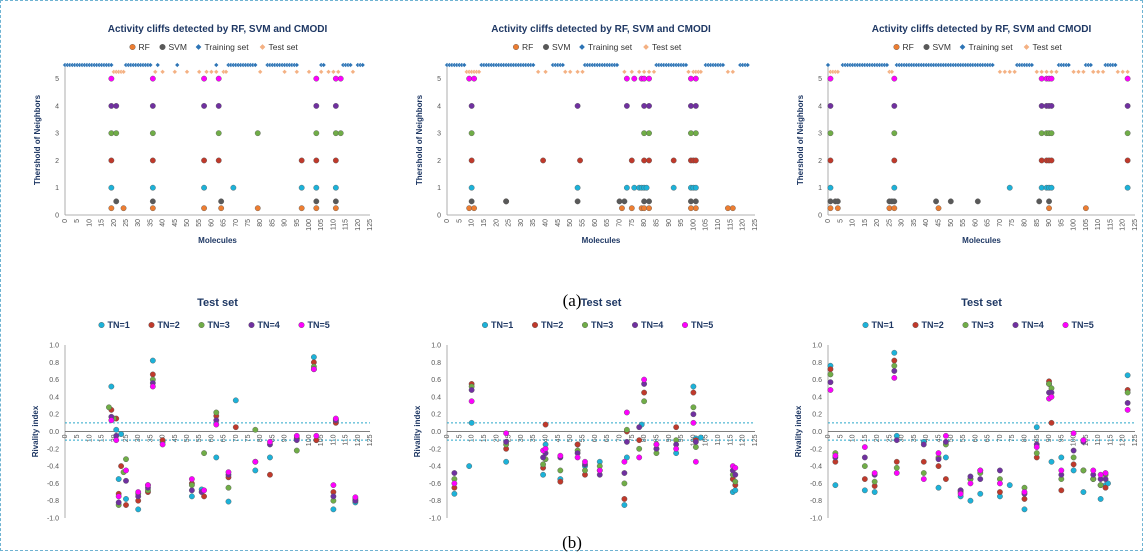  What do you see at coordinates (597, 65) in the screenshot?
I see `training-set-series` at bounding box center [597, 65].